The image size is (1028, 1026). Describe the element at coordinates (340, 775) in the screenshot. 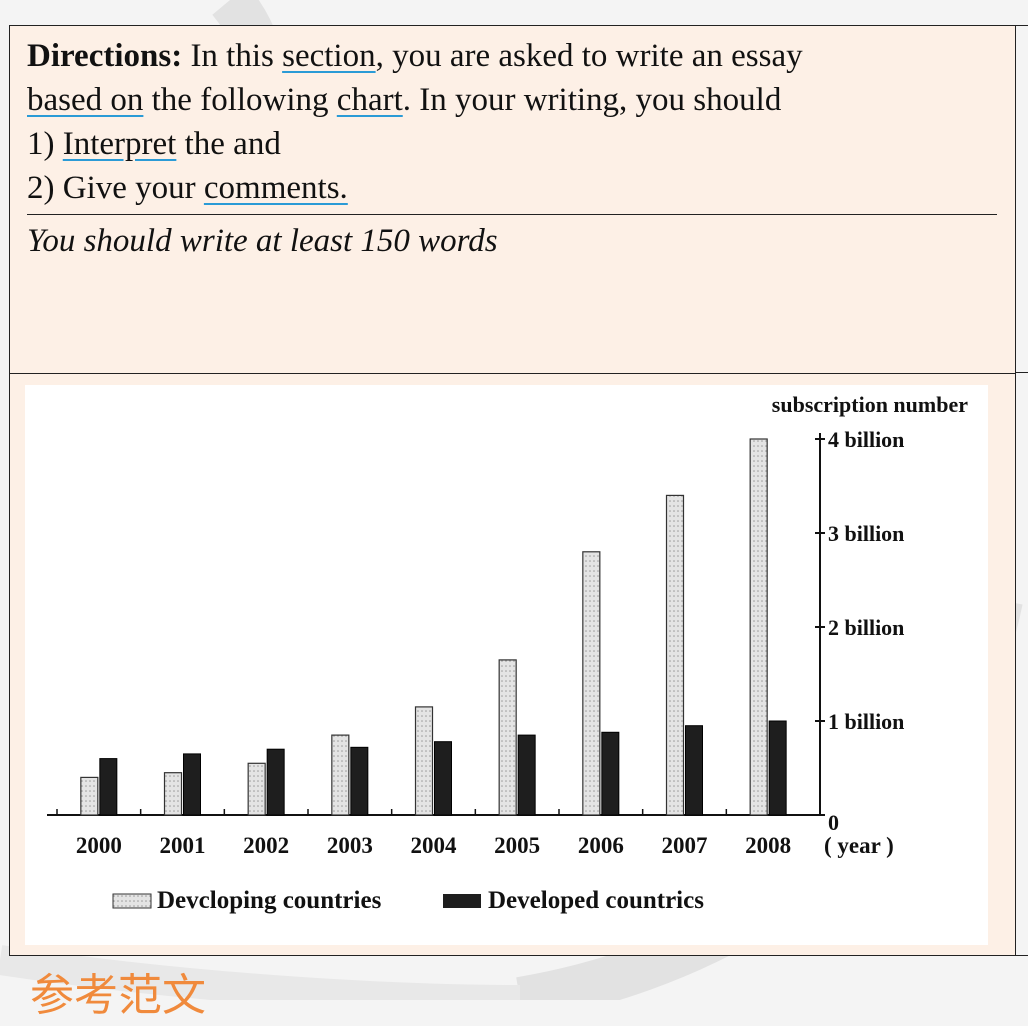

I see `bar-developing-2003` at that location.